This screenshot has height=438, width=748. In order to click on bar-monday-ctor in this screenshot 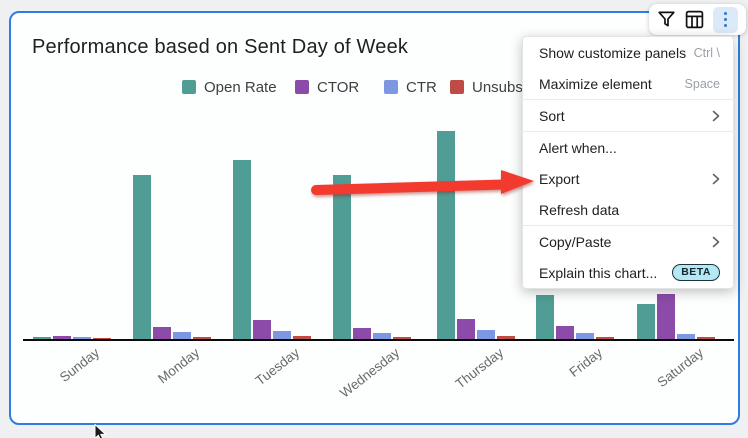, I will do `click(162, 333)`.